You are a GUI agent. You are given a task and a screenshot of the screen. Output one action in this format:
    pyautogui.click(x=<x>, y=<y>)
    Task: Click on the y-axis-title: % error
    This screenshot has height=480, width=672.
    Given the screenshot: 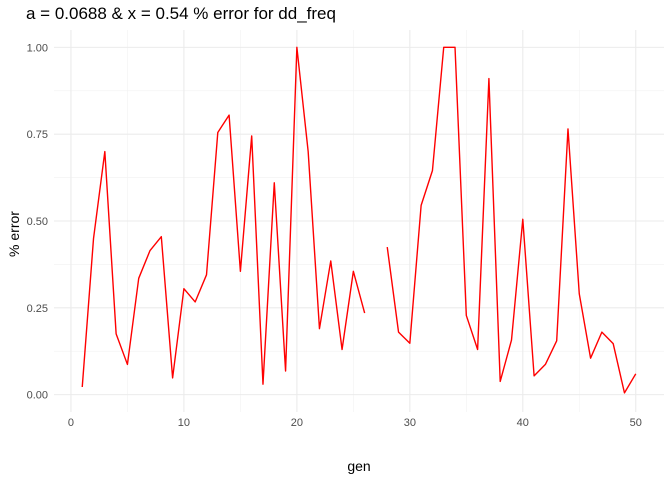 What is the action you would take?
    pyautogui.click(x=14, y=234)
    